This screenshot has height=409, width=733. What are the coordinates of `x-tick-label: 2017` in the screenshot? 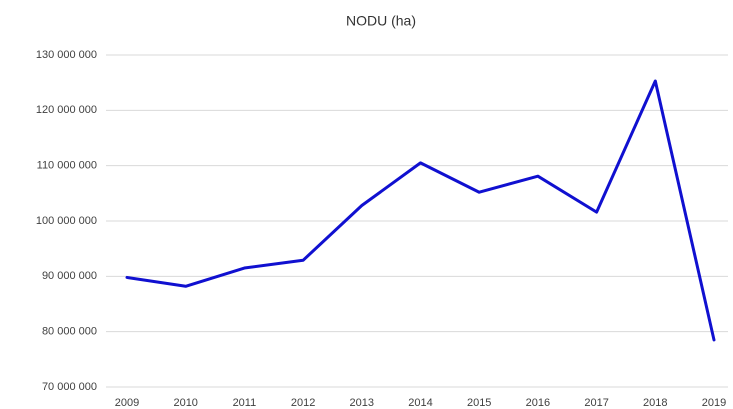 It's located at (596, 403).